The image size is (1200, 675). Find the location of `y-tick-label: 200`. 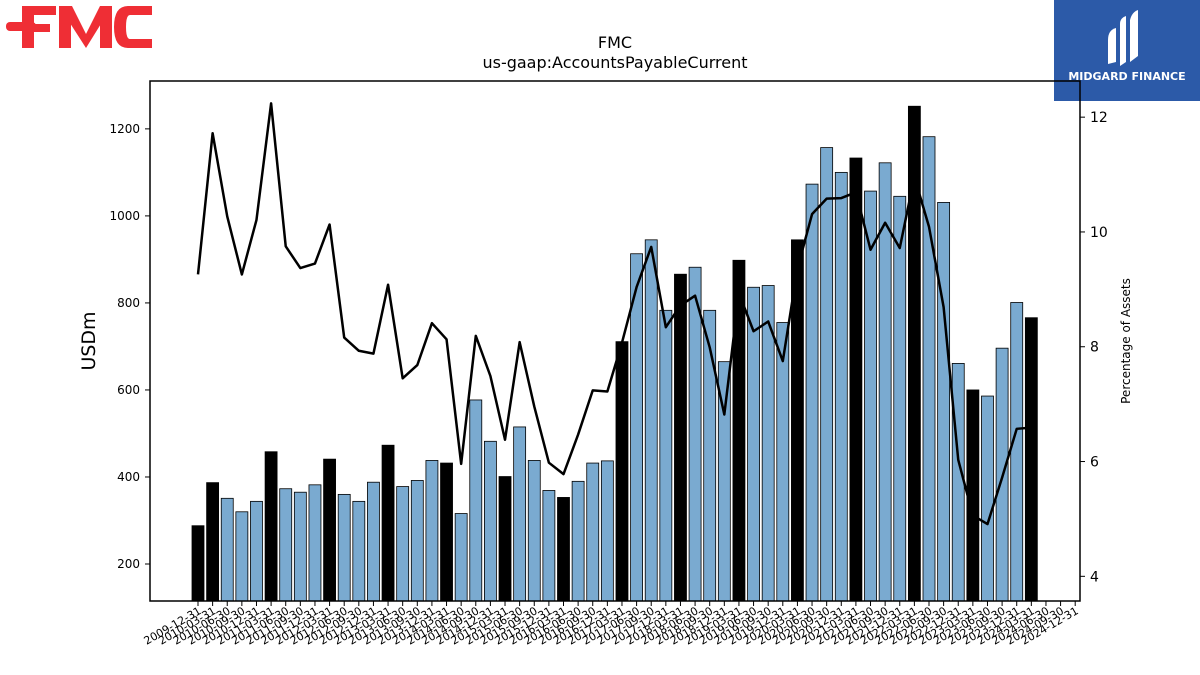

y-tick-label: 200 is located at coordinates (128, 564).